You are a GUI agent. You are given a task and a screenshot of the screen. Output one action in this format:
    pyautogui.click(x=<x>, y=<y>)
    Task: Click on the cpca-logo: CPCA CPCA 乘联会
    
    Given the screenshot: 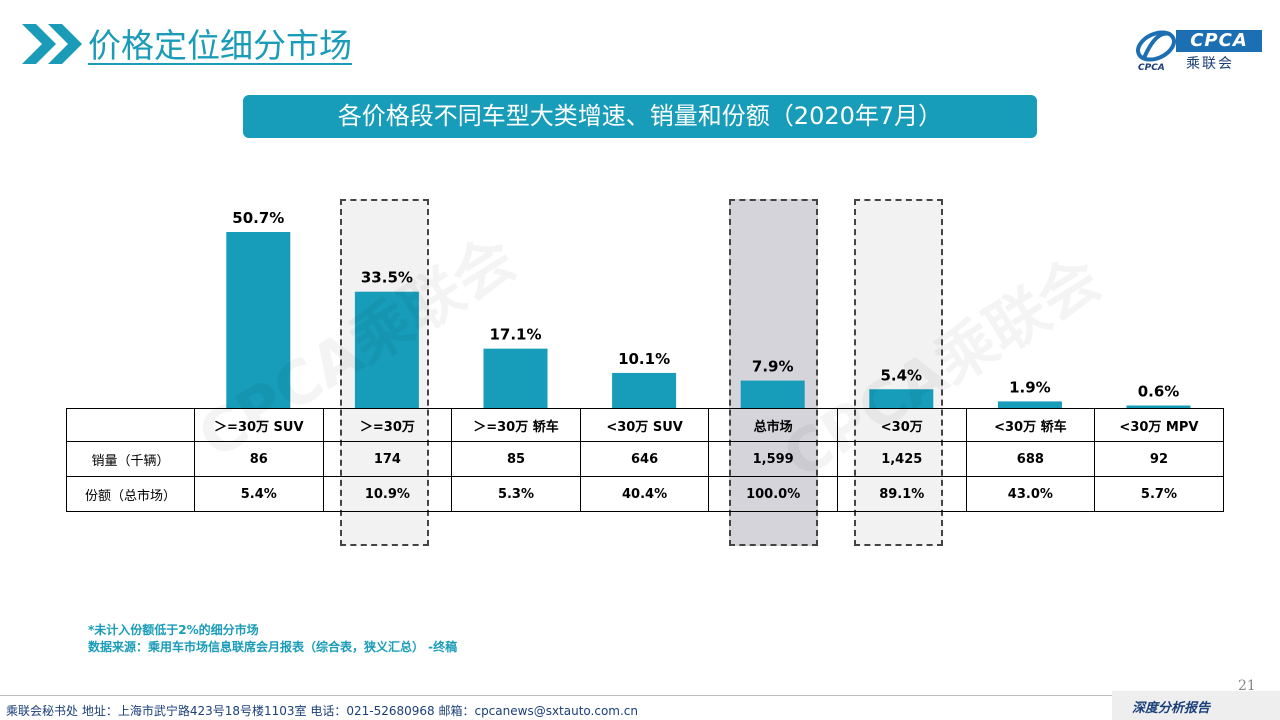 What is the action you would take?
    pyautogui.click(x=1198, y=48)
    